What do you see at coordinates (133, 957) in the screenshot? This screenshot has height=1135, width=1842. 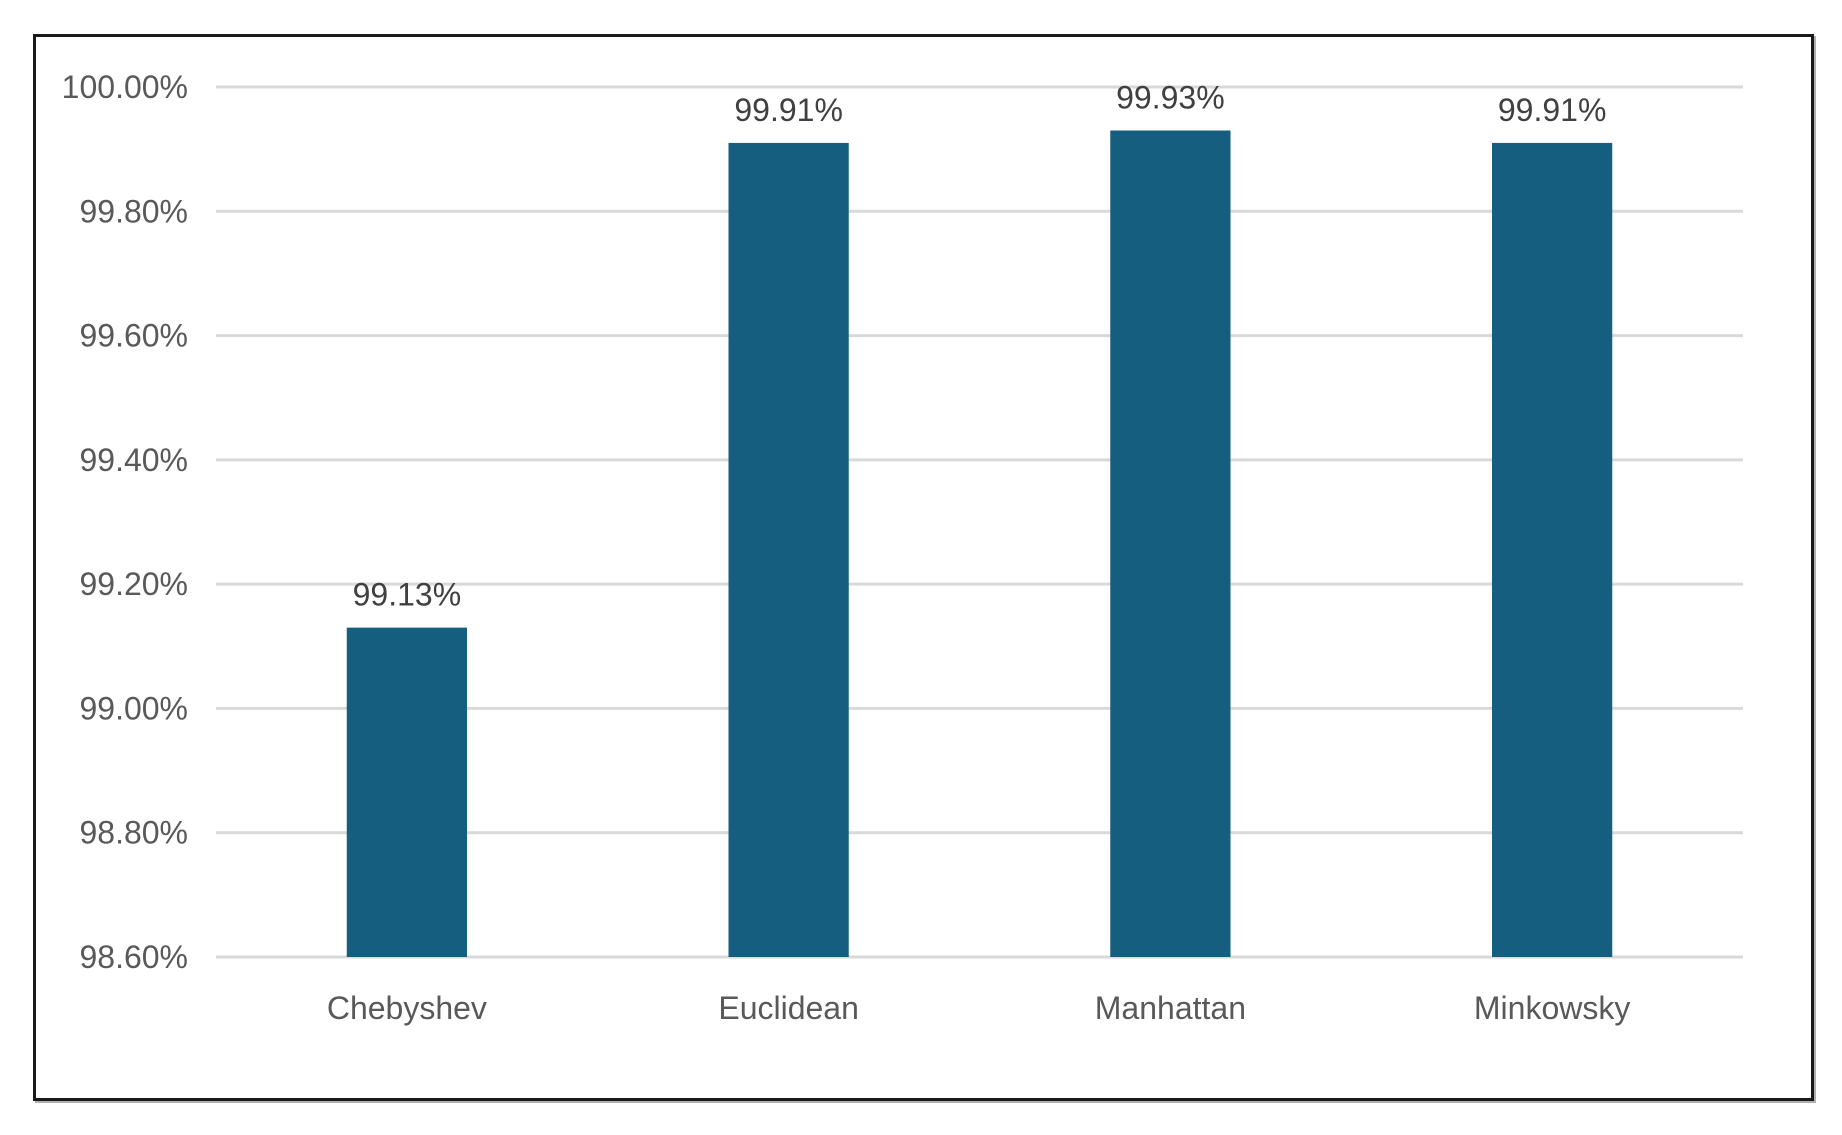 I see `y-tick-label: 98.60%` at bounding box center [133, 957].